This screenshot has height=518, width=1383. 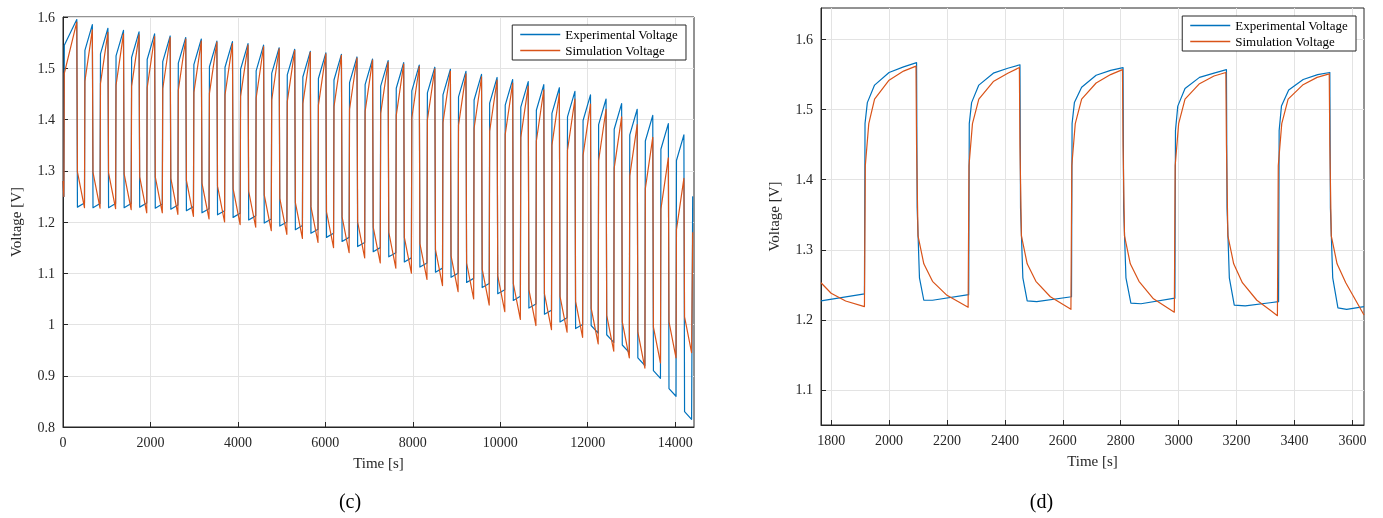 What do you see at coordinates (325, 442) in the screenshot?
I see `x-tick-label: 6000` at bounding box center [325, 442].